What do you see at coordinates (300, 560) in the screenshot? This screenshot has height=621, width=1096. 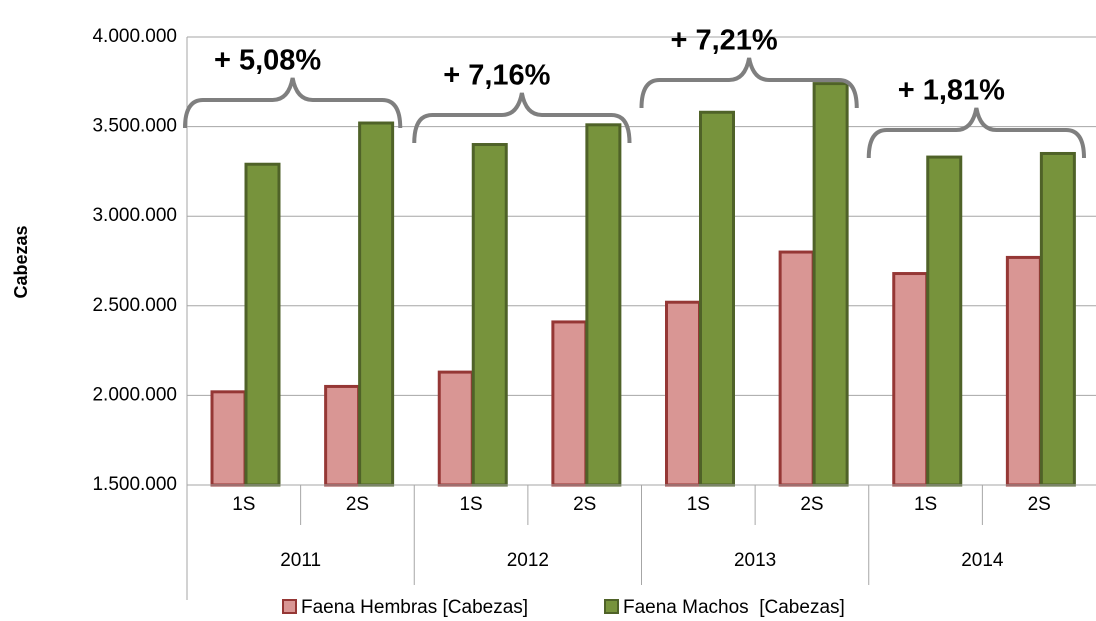 I see `group-label: 2011` at bounding box center [300, 560].